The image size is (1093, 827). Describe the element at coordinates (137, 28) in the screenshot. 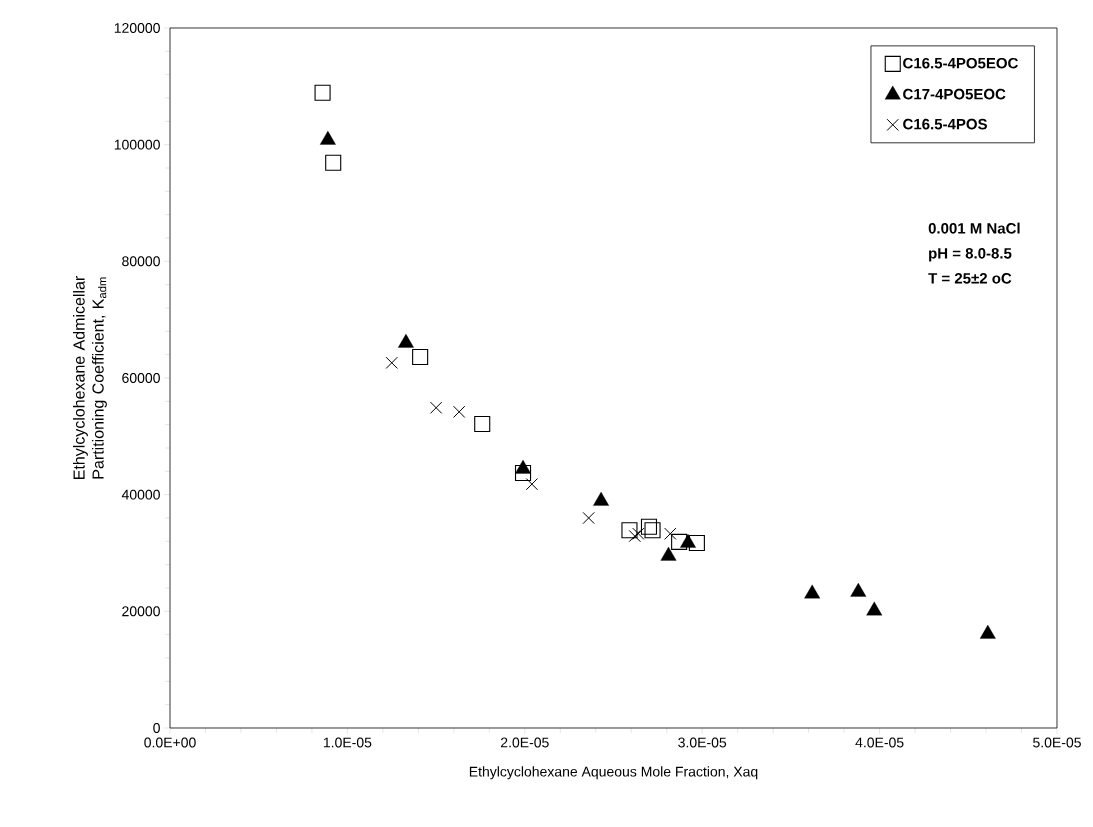

I see `y-tick-label: 120000` at that location.